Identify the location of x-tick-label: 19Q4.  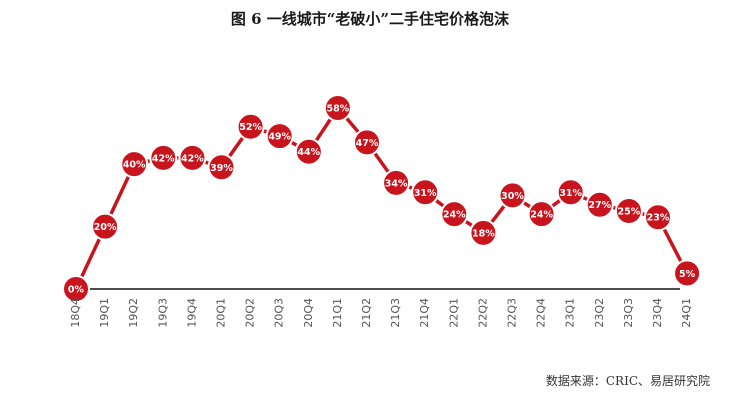
(191, 313).